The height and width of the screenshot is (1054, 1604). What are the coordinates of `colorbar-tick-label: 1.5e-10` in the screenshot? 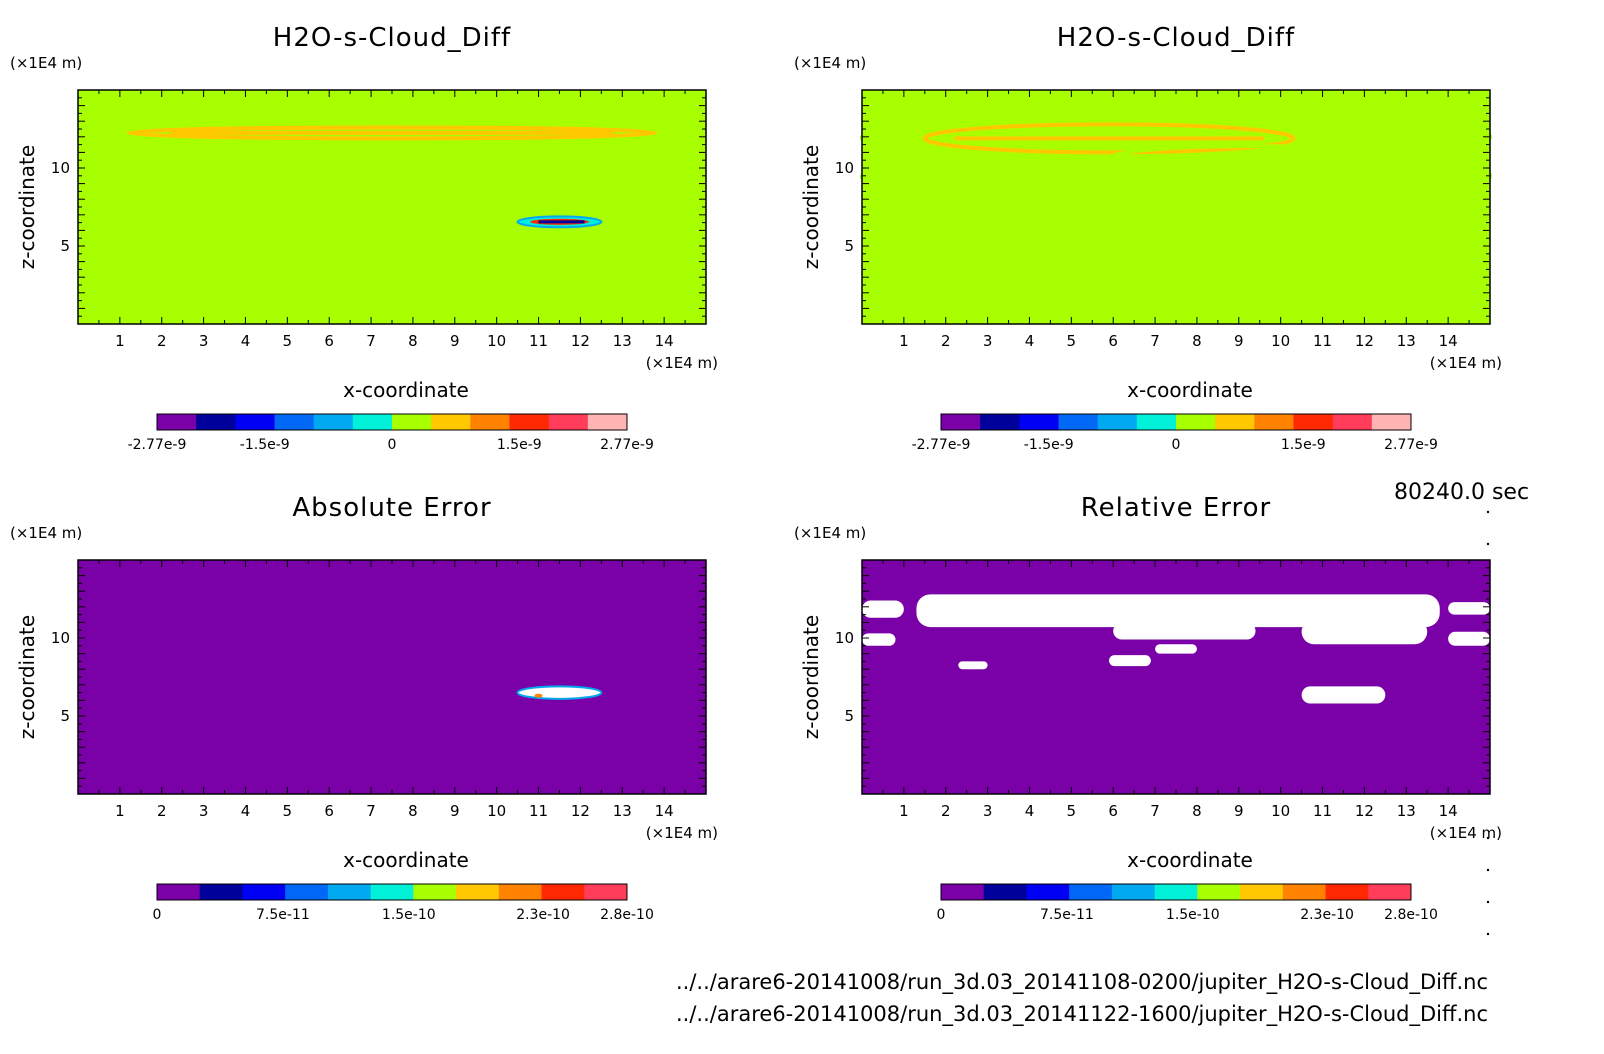 It's located at (409, 915).